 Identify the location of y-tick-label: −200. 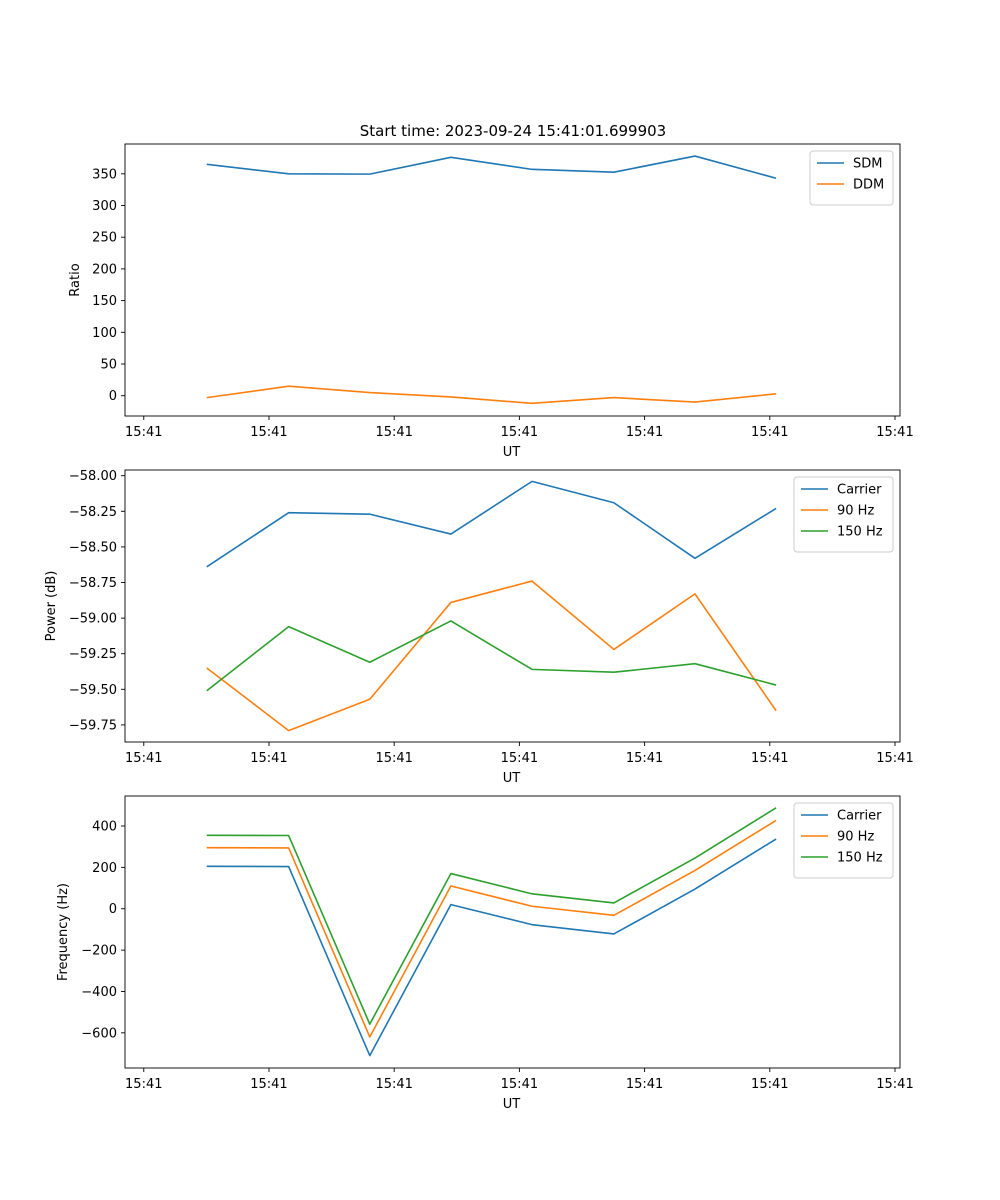
(99, 951).